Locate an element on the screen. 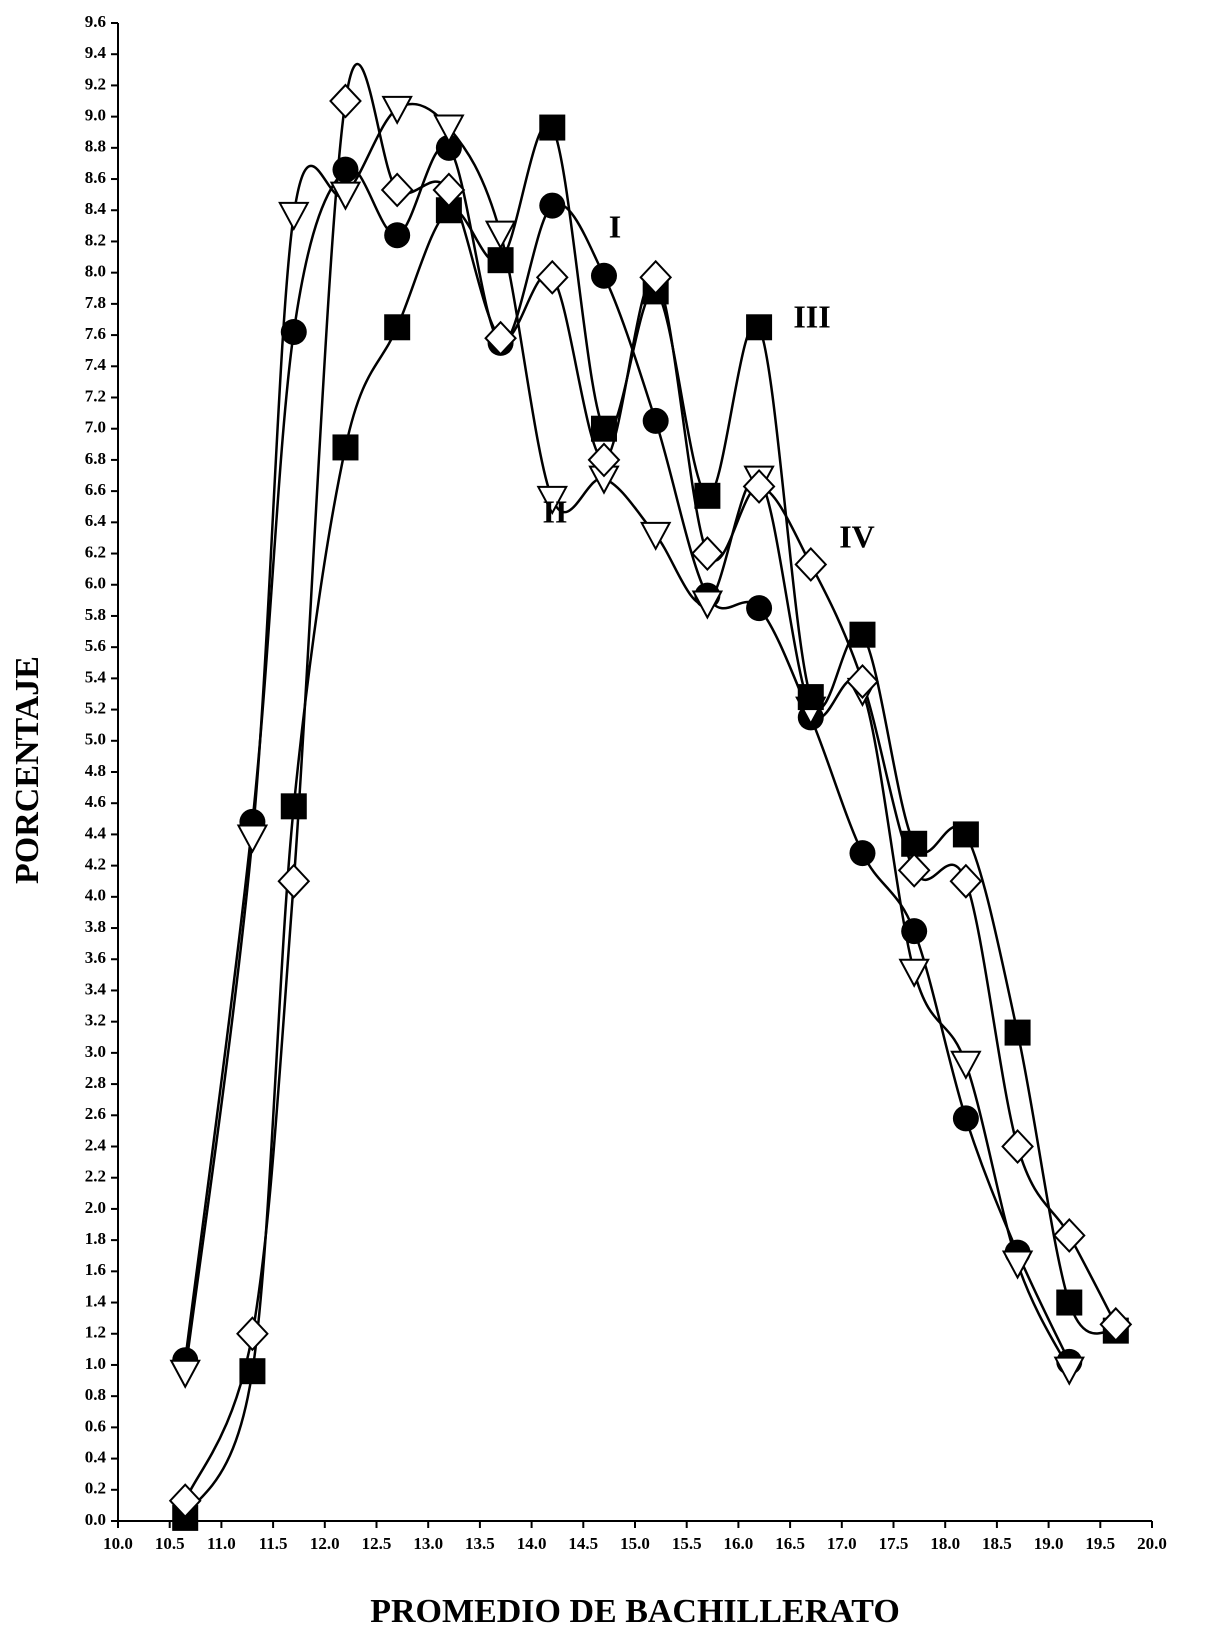  y-tick-label: 1.6 is located at coordinates (95, 1269).